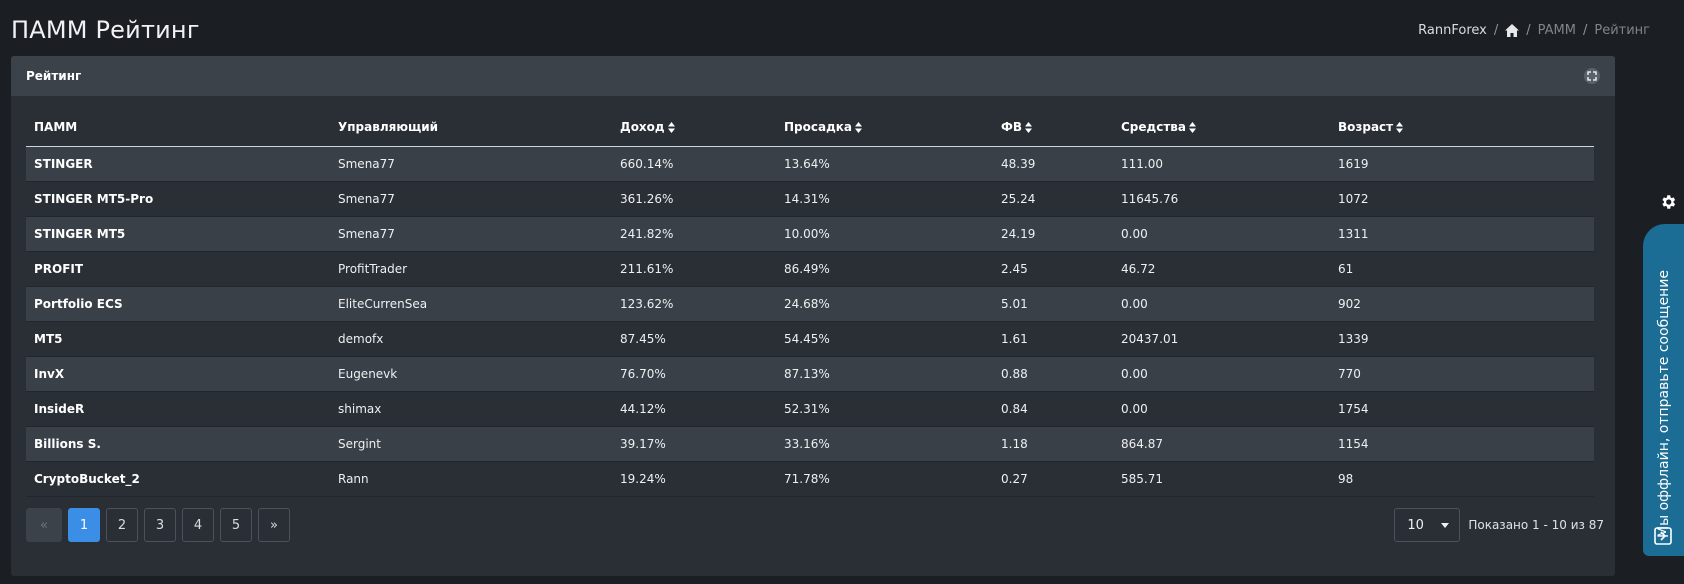  What do you see at coordinates (122, 525) in the screenshot?
I see `page-button-2: 2` at bounding box center [122, 525].